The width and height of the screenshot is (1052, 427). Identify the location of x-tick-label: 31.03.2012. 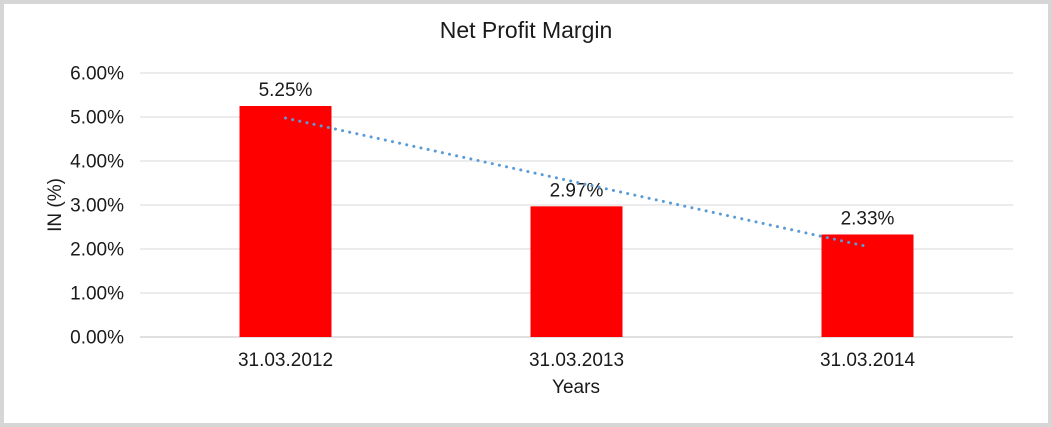
(285, 360).